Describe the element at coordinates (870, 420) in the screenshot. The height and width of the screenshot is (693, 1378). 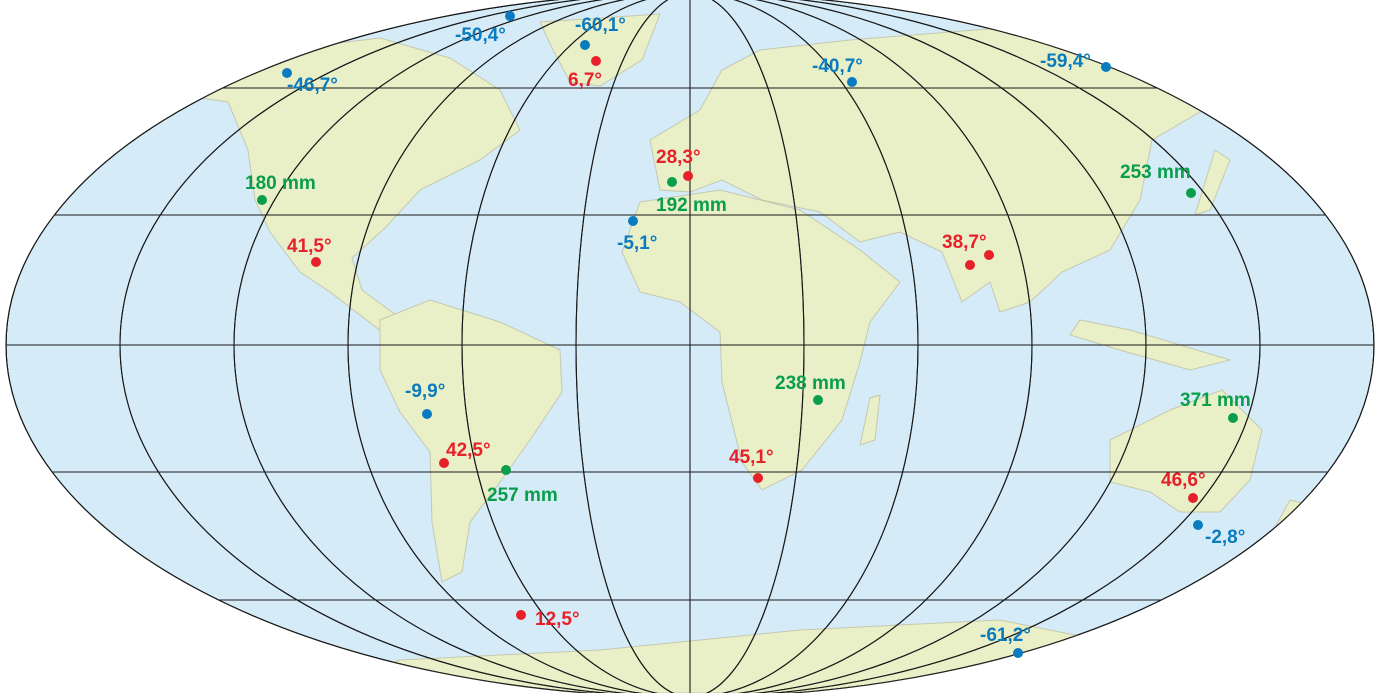
I see `madagascar` at that location.